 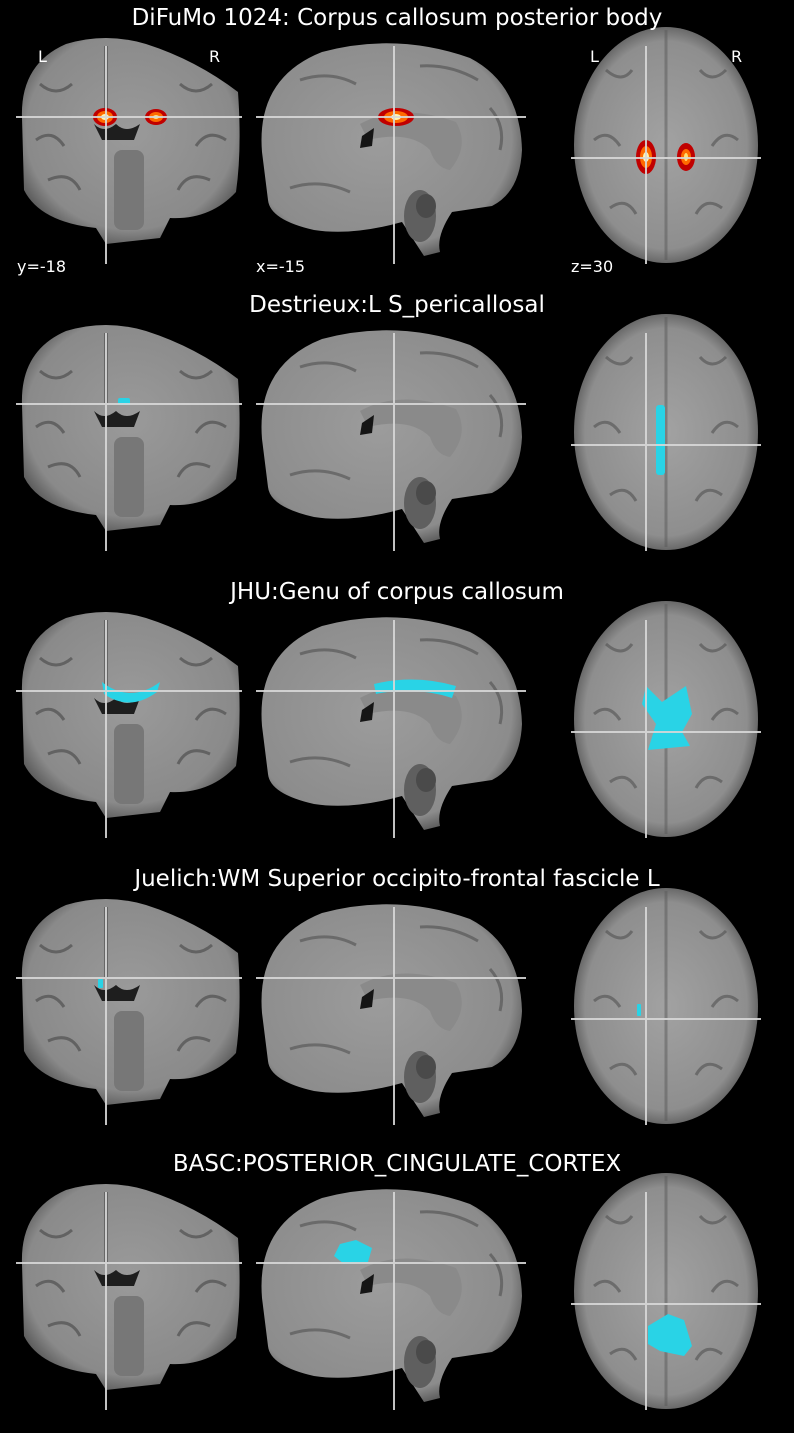 I want to click on orientation-left-coronal: L, so click(x=42, y=56).